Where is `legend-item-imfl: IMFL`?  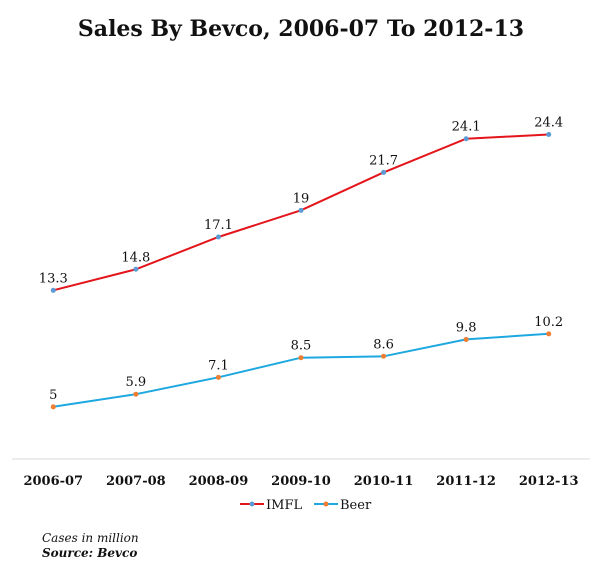 legend-item-imfl: IMFL is located at coordinates (271, 505).